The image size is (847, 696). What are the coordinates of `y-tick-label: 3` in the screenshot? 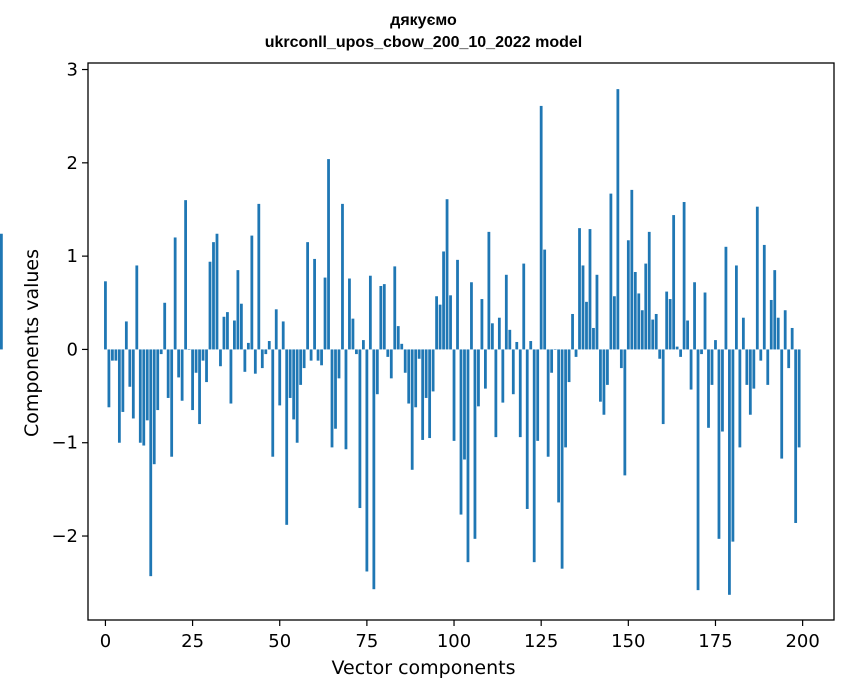 It's located at (72, 70).